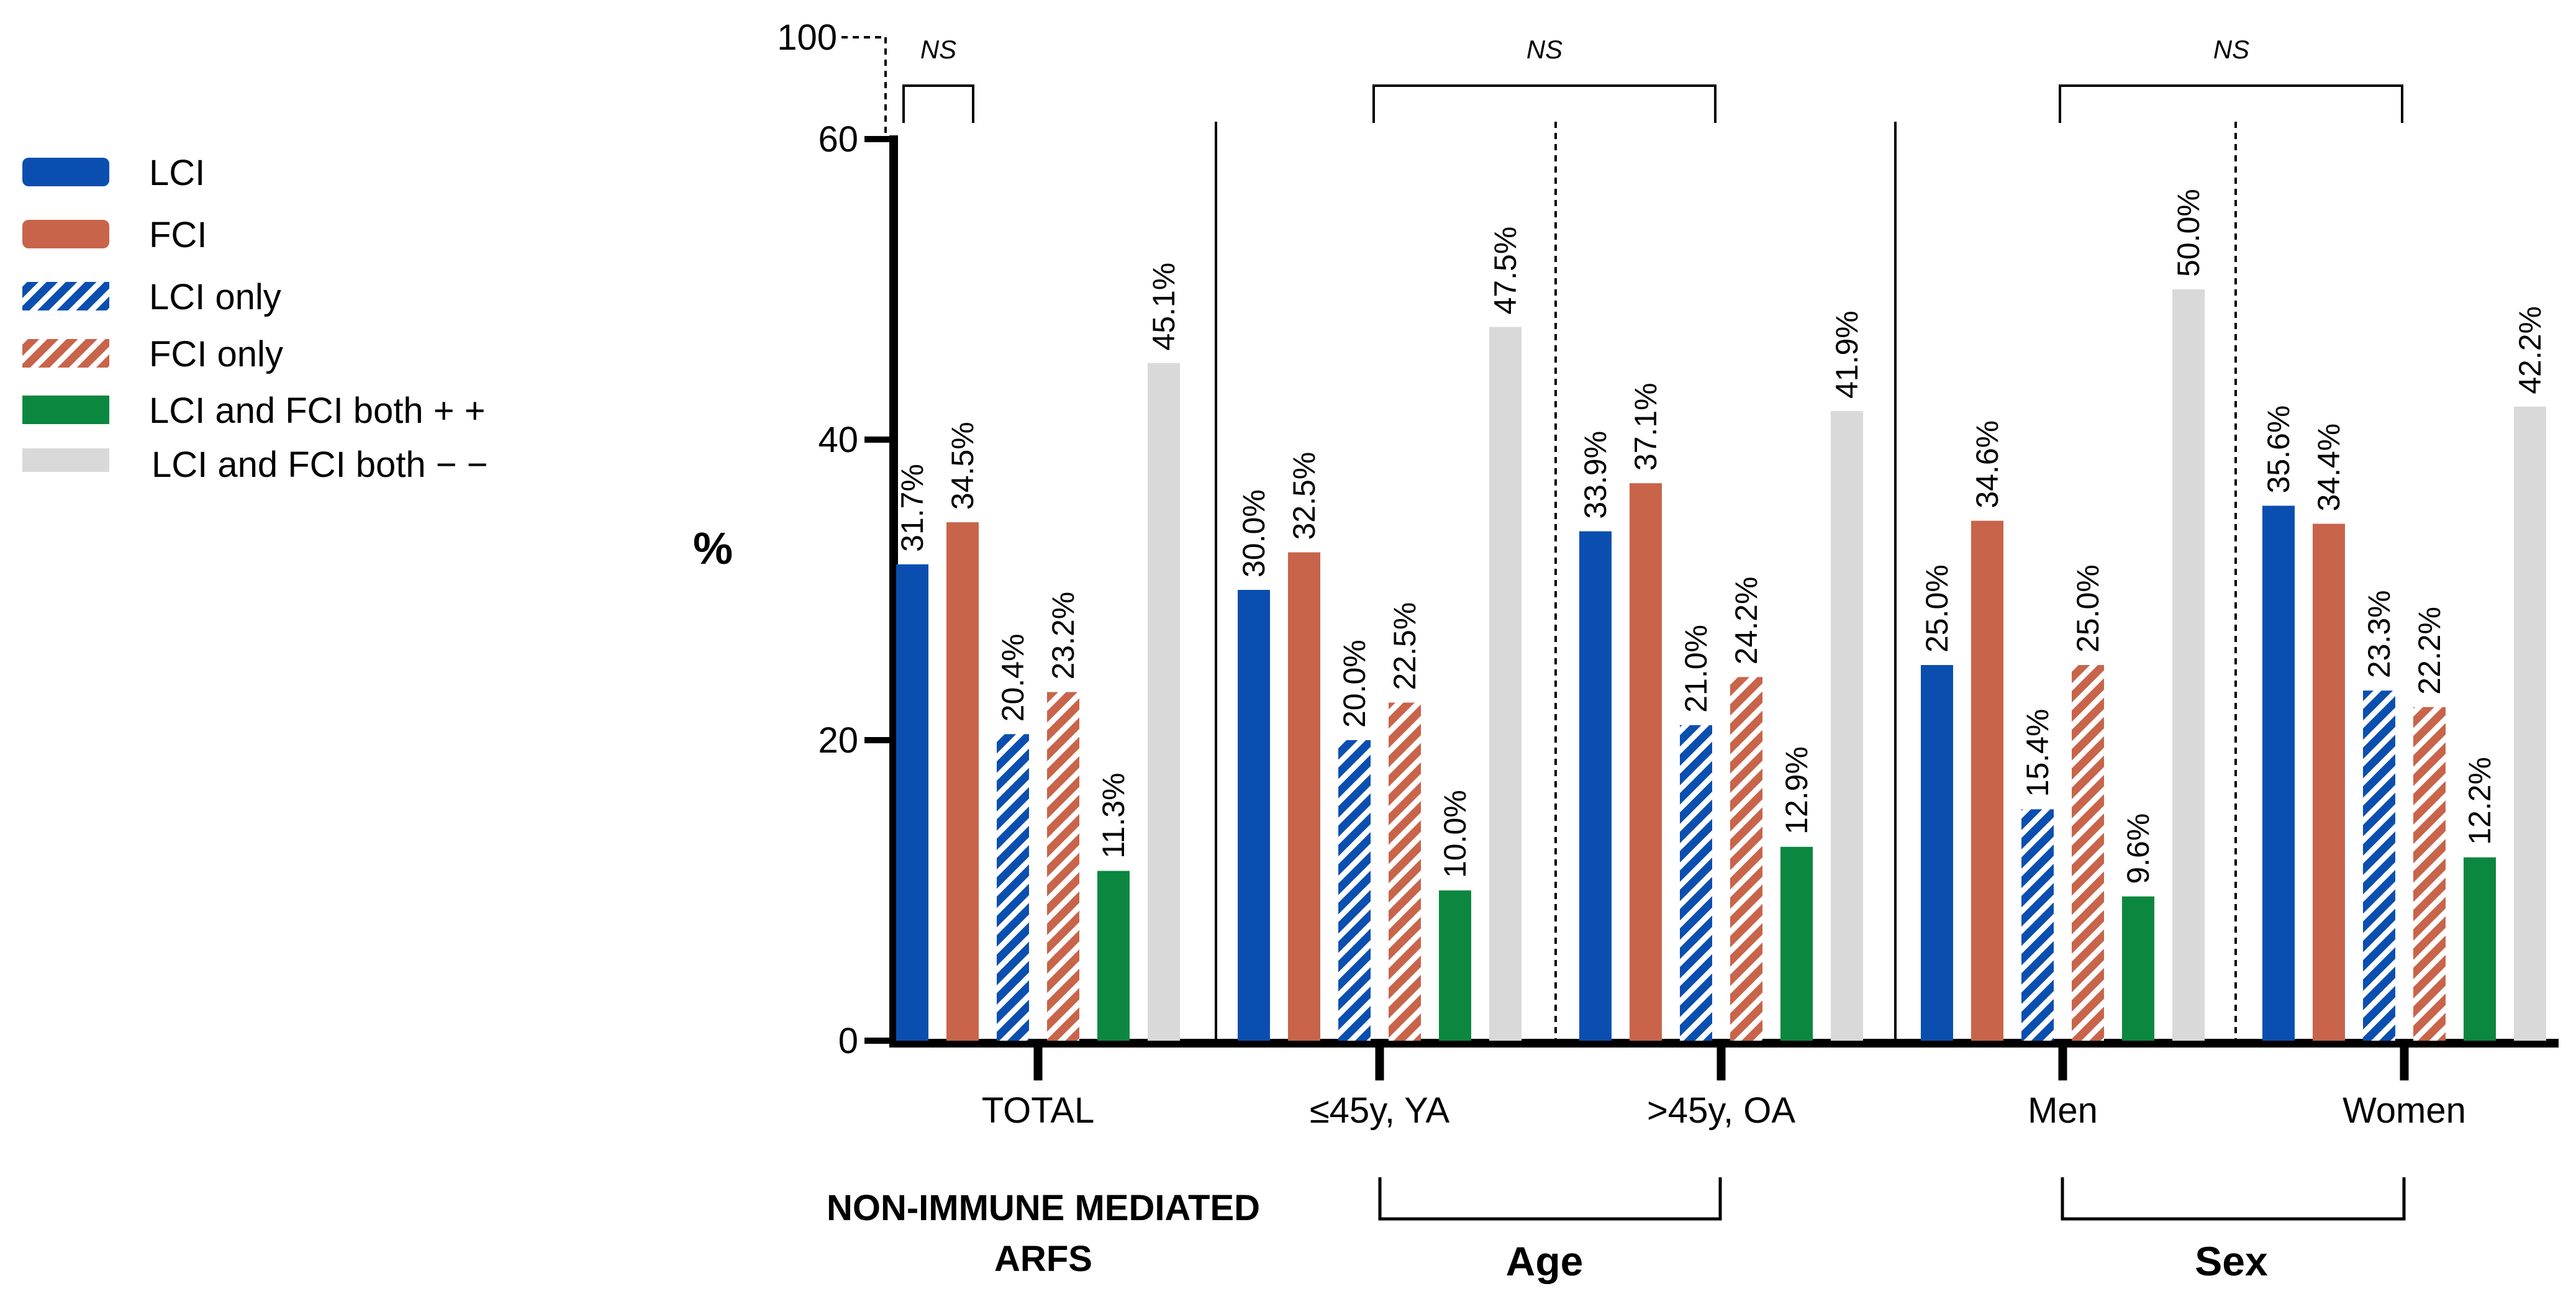  Describe the element at coordinates (65, 172) in the screenshot. I see `legend-swatch-lci` at that location.